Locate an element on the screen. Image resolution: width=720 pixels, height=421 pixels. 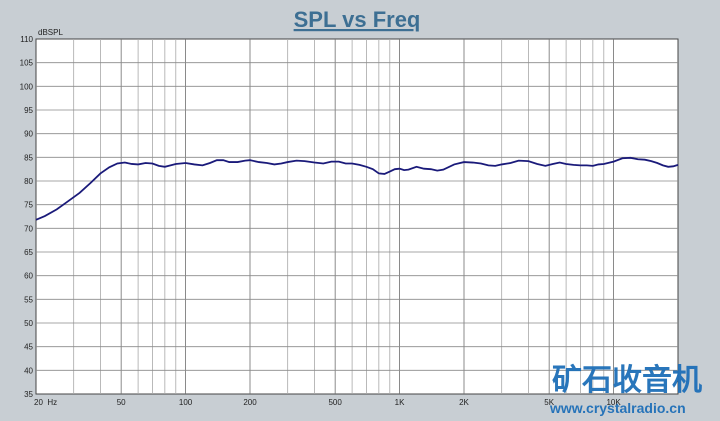
x-tick-label: 200 is located at coordinates (250, 402).